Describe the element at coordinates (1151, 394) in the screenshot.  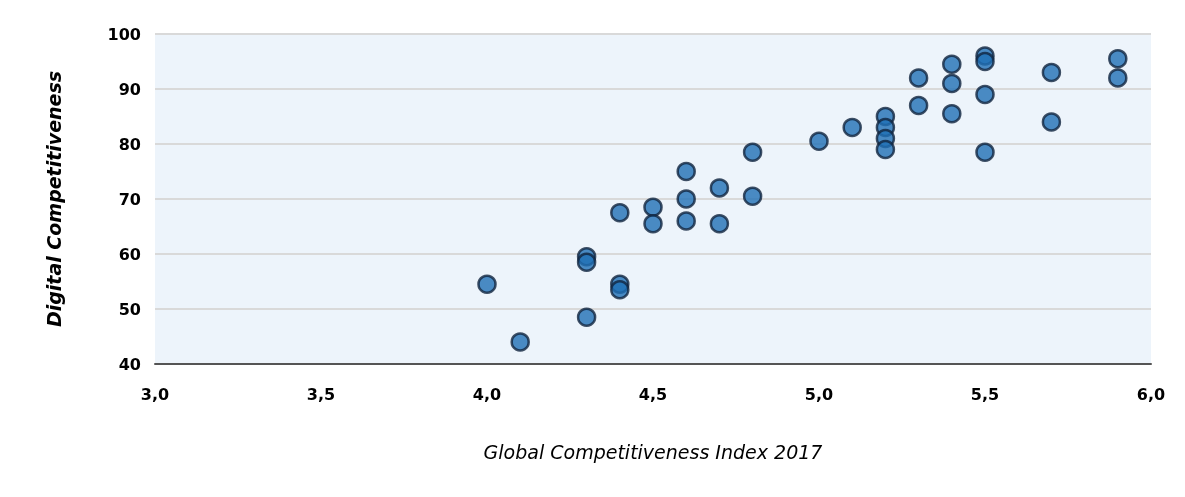
I see `x-tick-label: 6,0` at that location.